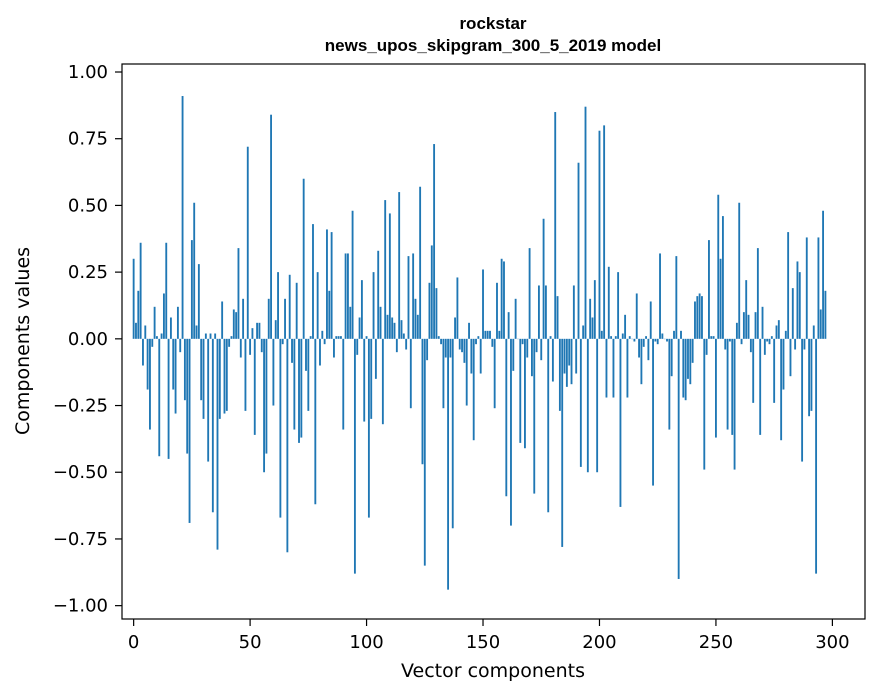 The width and height of the screenshot is (880, 696). What do you see at coordinates (492, 23) in the screenshot?
I see `chart-title: rockstar` at bounding box center [492, 23].